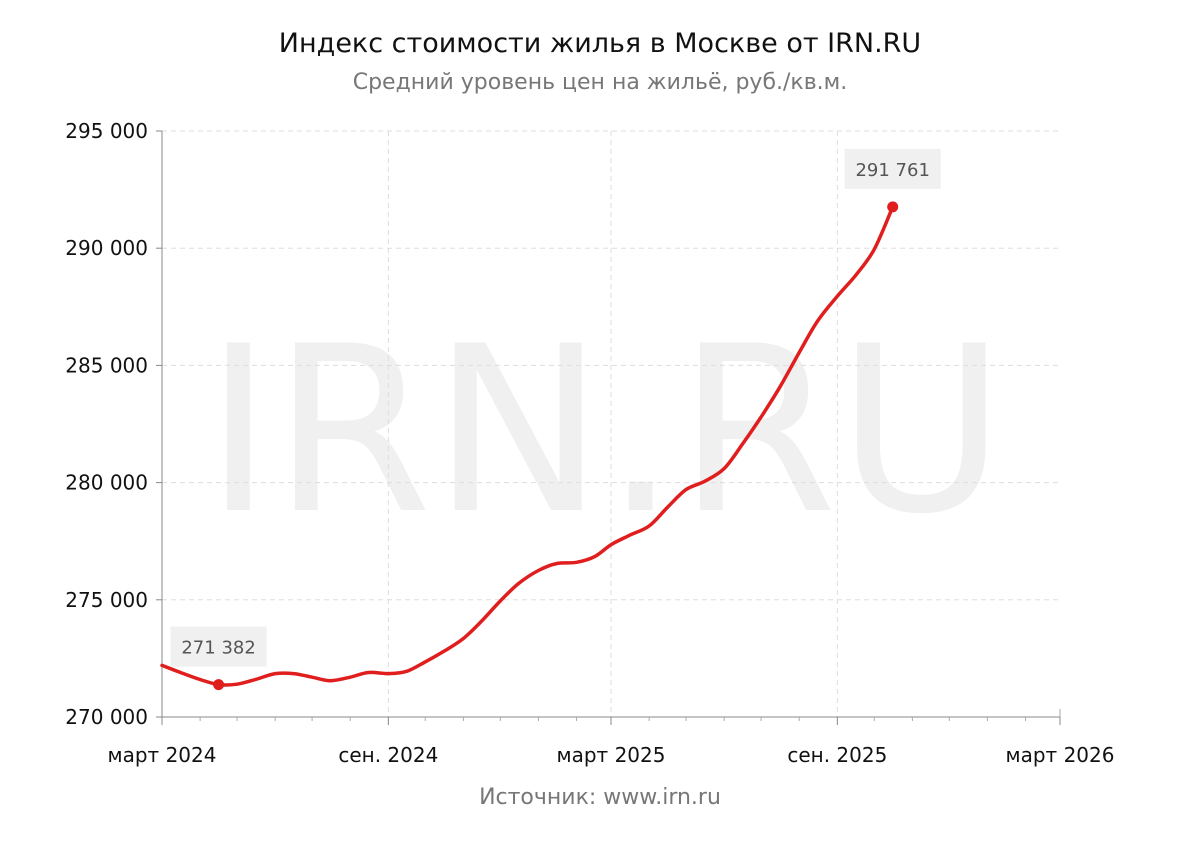  Describe the element at coordinates (106, 248) in the screenshot. I see `y-tick-label: 290 000` at that location.